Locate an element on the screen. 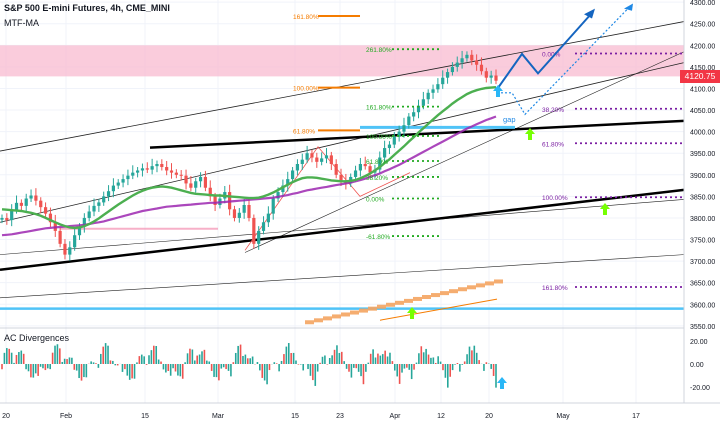 Image resolution: width=720 pixels, height=430 pixels. pattern-line is located at coordinates (327, 198).